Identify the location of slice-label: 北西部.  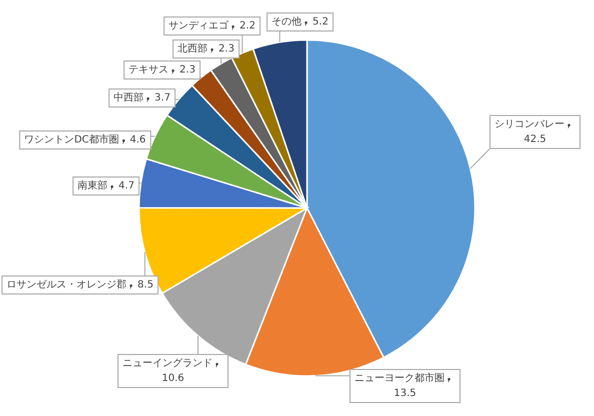
(193, 49).